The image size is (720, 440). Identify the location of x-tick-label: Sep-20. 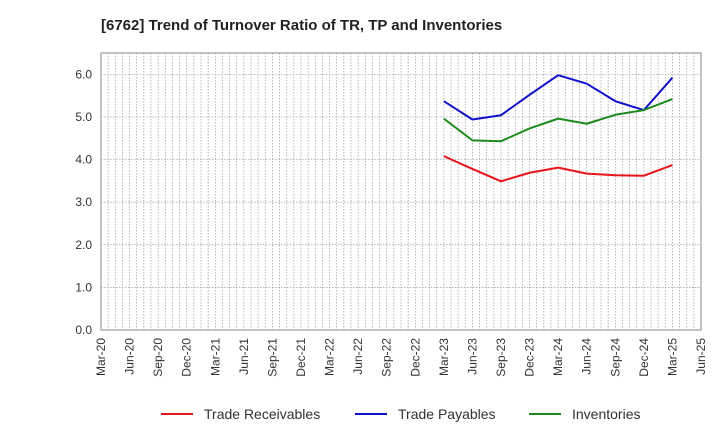
(158, 357).